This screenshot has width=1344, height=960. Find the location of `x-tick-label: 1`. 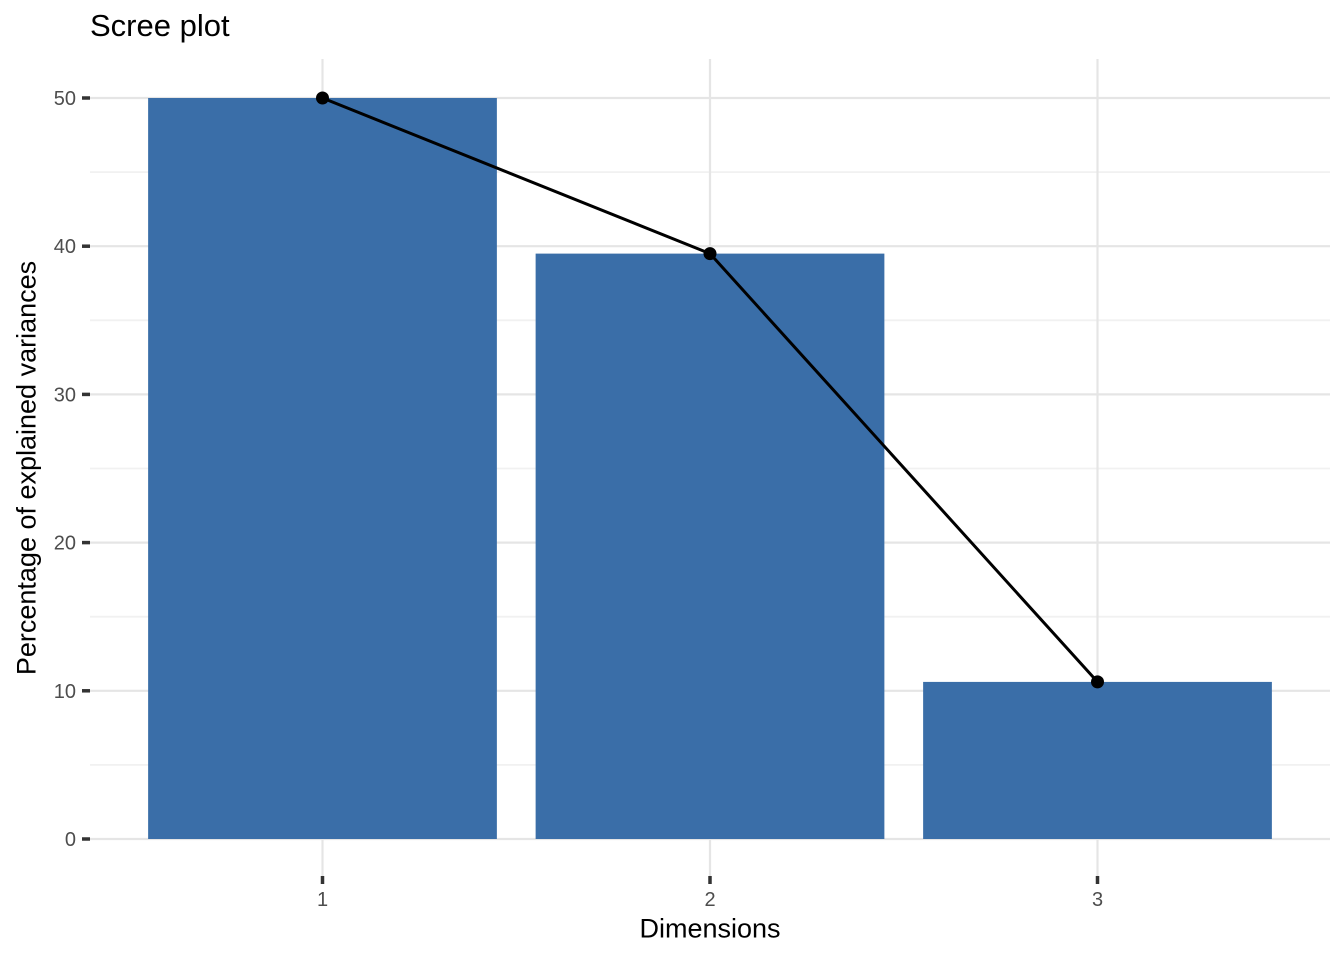

x-tick-label: 1 is located at coordinates (322, 900).